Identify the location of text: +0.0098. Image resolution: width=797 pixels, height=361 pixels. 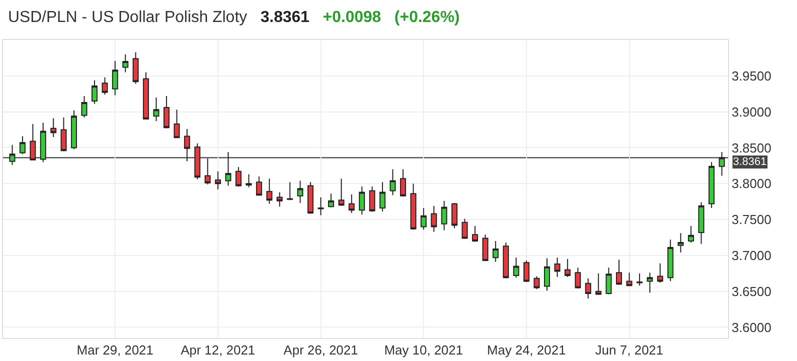
(352, 17).